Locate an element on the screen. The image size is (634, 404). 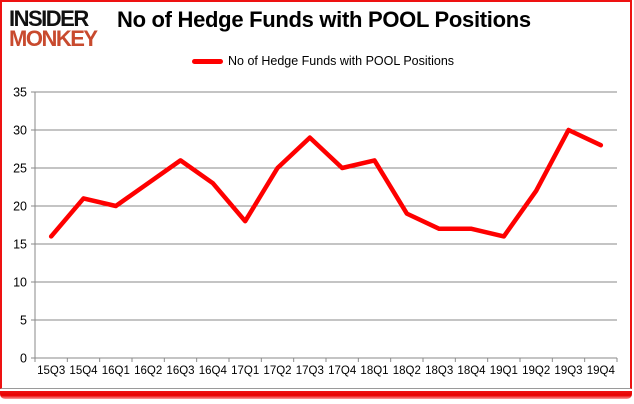
logo-word-insider: INSIDER is located at coordinates (49, 18).